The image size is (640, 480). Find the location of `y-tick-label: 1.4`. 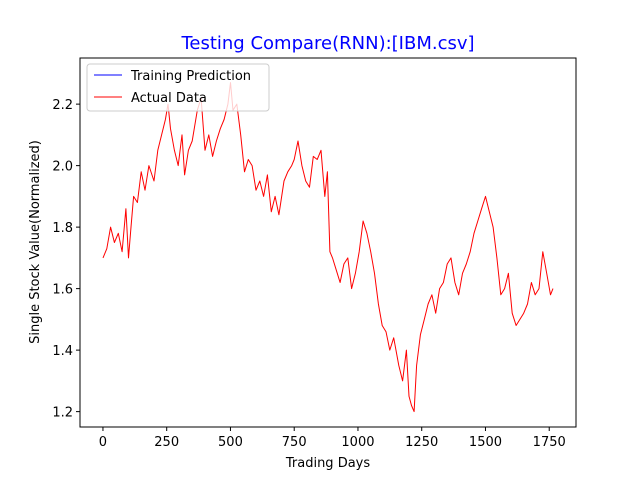

y-tick-label: 1.4 is located at coordinates (62, 351).